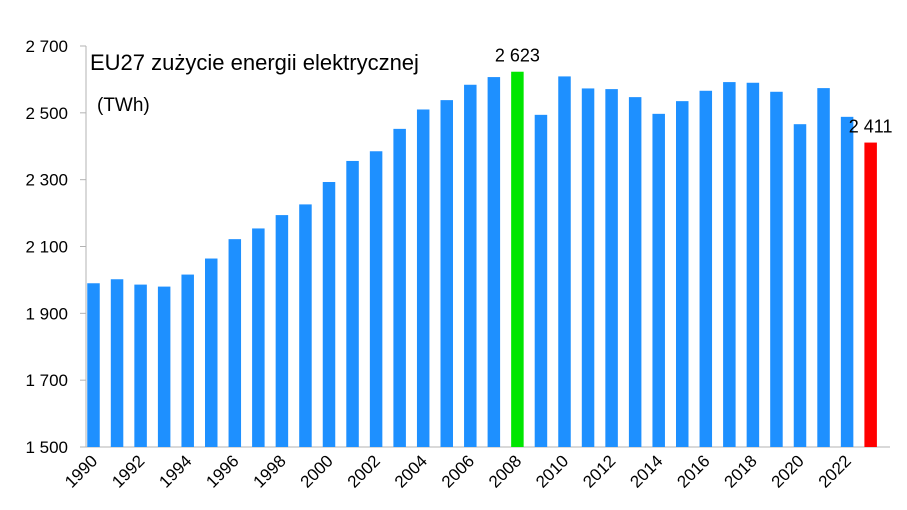 This screenshot has height=510, width=907. I want to click on y-tick-label: 2 500, so click(46, 113).